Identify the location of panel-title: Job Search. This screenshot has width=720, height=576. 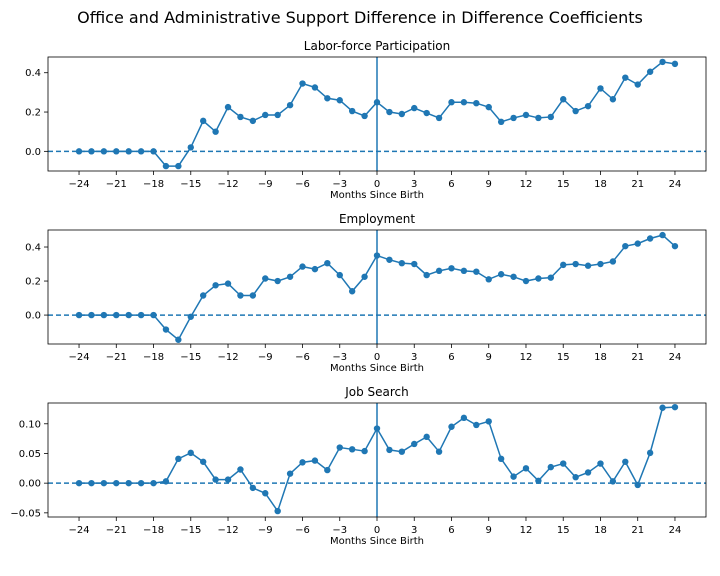
(376, 392).